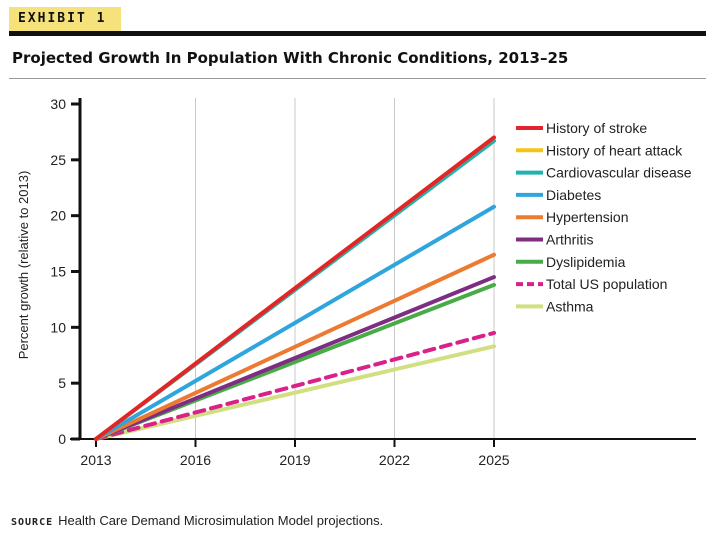 Image resolution: width=718 pixels, height=542 pixels. What do you see at coordinates (586, 262) in the screenshot?
I see `legend-label: Dyslipidemia` at bounding box center [586, 262].